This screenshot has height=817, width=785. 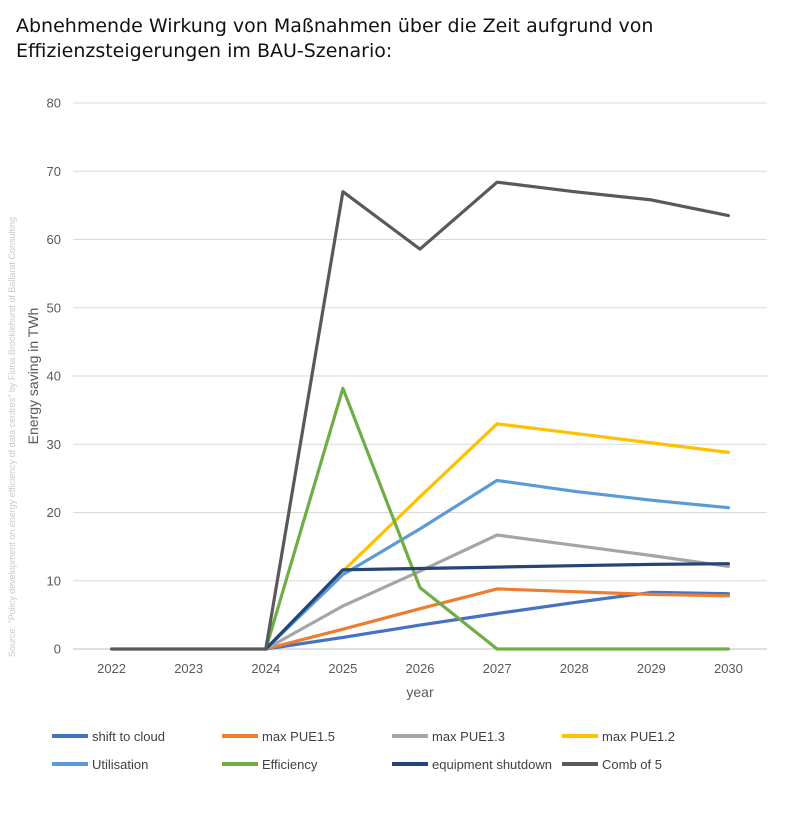 I want to click on legend-item-max-pue1-3: max PUE1.3, so click(x=477, y=736).